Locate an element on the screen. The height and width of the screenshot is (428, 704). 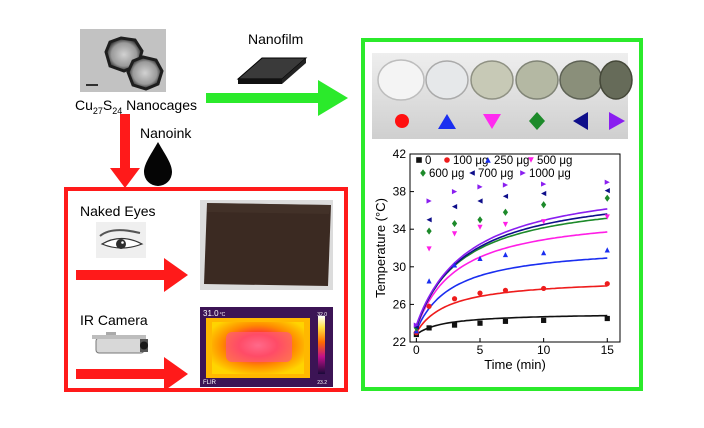
film-marker-green-diamond is located at coordinates (537, 121).